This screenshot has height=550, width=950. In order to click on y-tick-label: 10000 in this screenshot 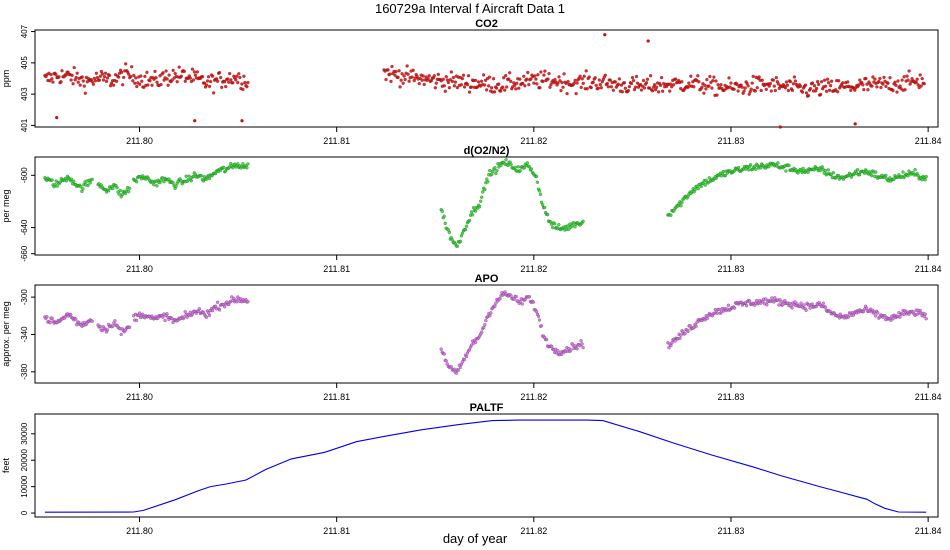, I will do `click(24, 486)`.